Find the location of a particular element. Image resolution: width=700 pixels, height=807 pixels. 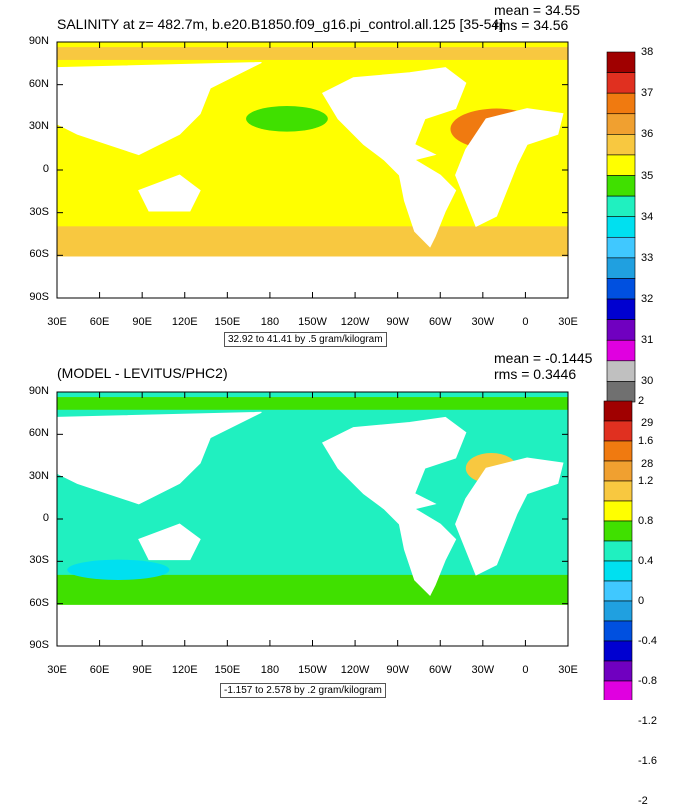

panel1-lon-label: 90E is located at coordinates (142, 322).